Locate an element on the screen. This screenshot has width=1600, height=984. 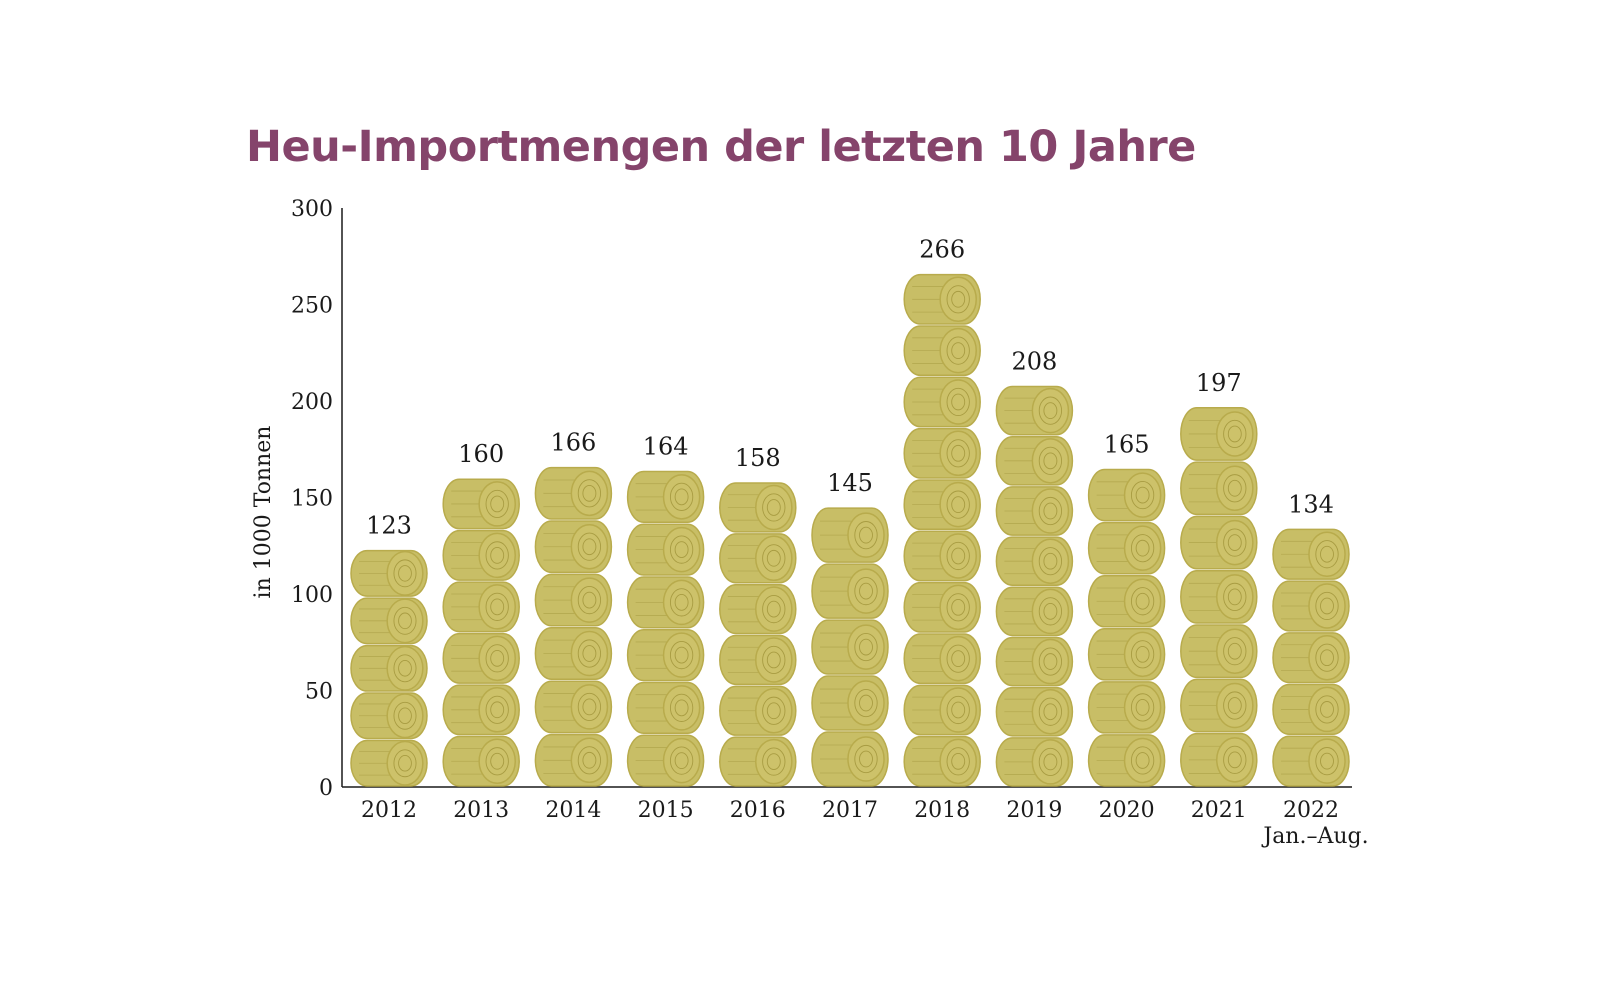
data-label: 197 is located at coordinates (1219, 383).